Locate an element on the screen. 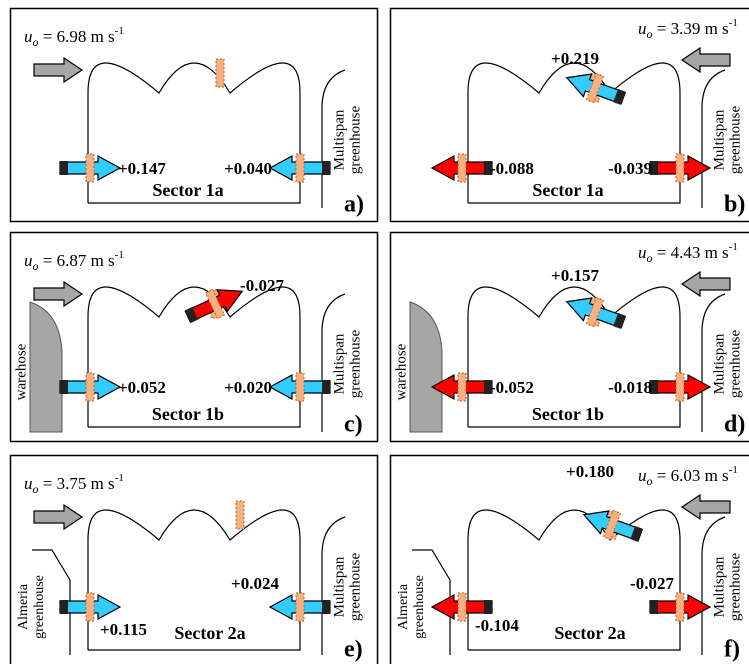  flow-value: +0.040 is located at coordinates (248, 168).